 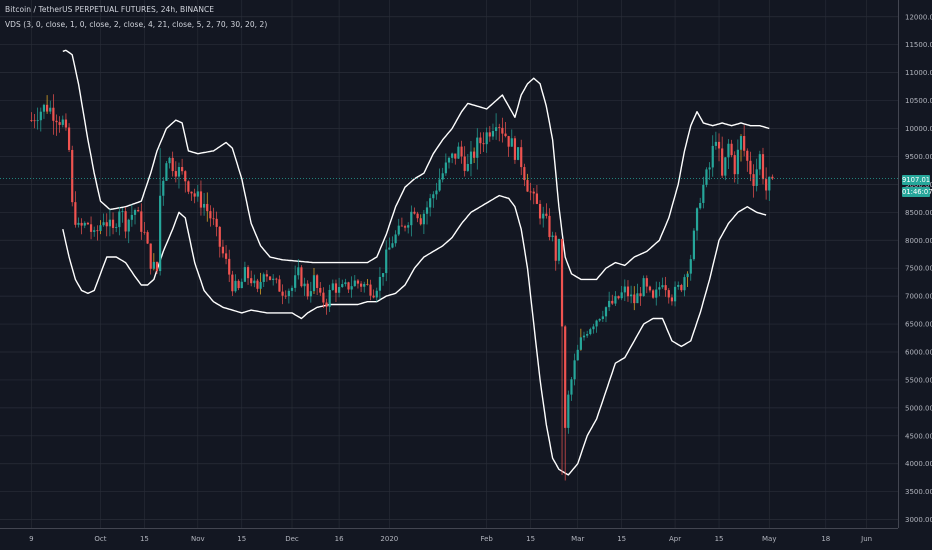 What do you see at coordinates (389, 539) in the screenshot?
I see `x-tick-label: 2020` at bounding box center [389, 539].